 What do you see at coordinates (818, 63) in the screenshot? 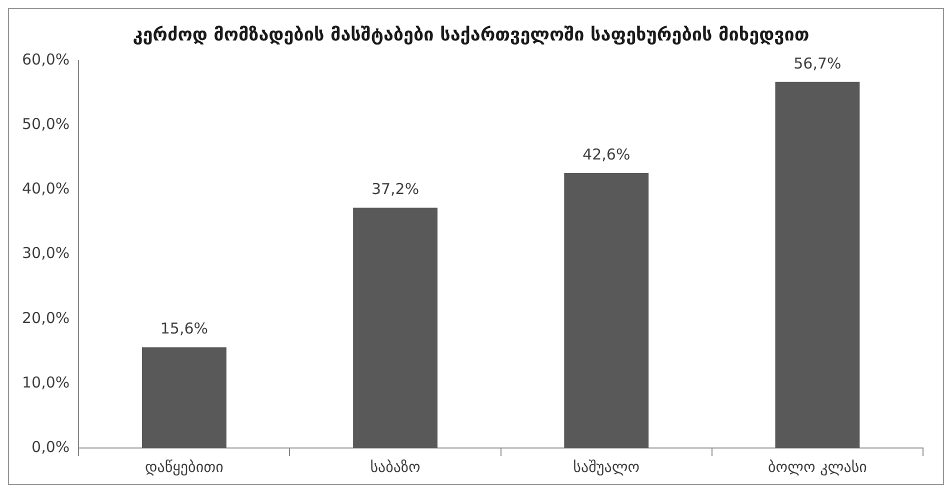
I see `data-label: 56,7%` at bounding box center [818, 63].